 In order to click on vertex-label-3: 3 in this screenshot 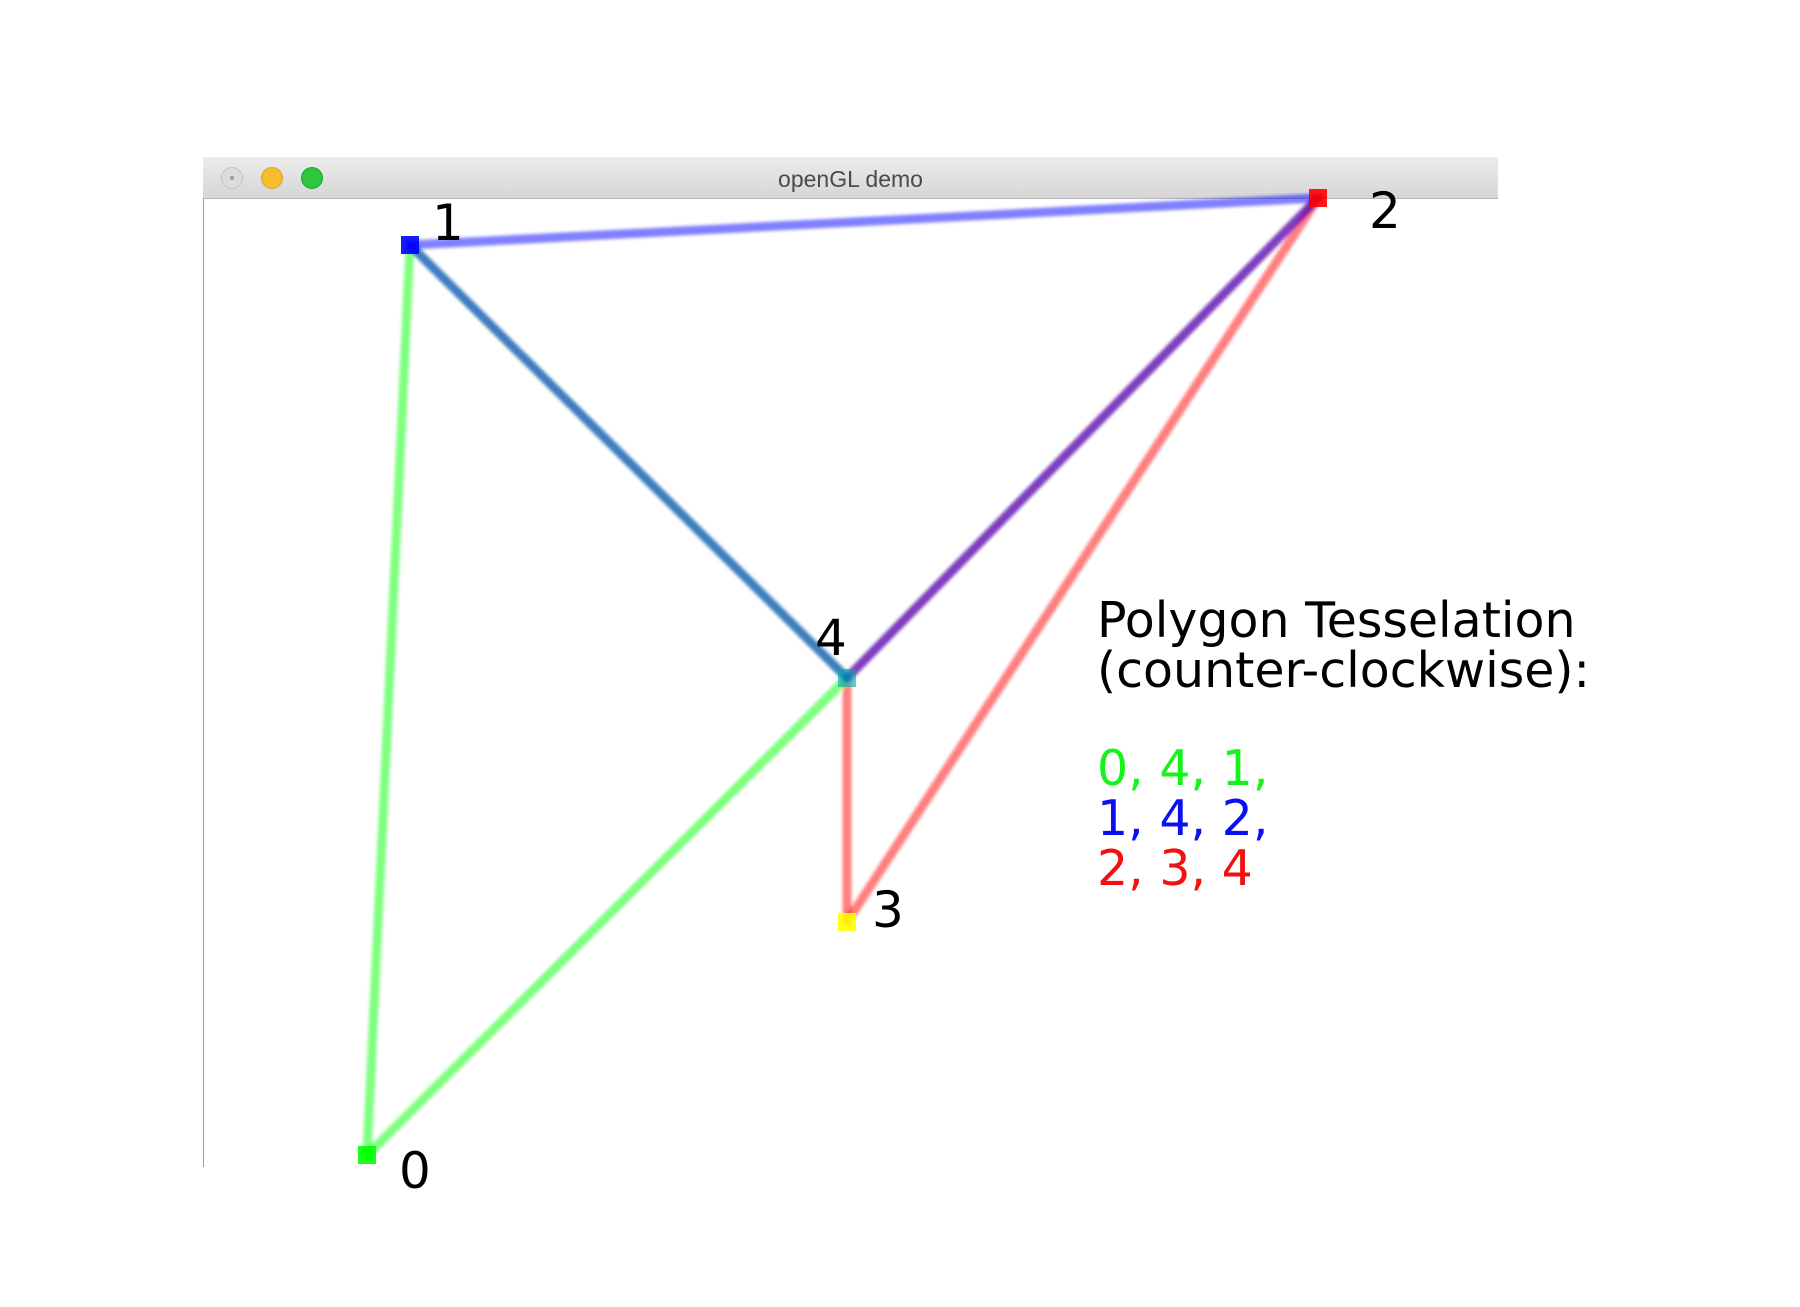, I will do `click(888, 910)`.